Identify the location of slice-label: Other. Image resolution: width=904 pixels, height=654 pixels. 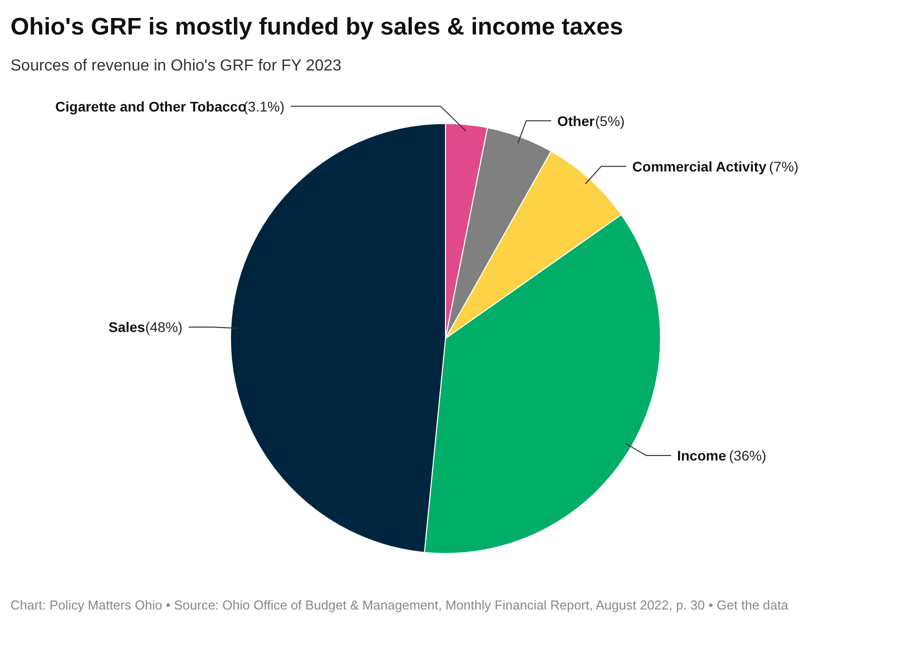
(576, 120).